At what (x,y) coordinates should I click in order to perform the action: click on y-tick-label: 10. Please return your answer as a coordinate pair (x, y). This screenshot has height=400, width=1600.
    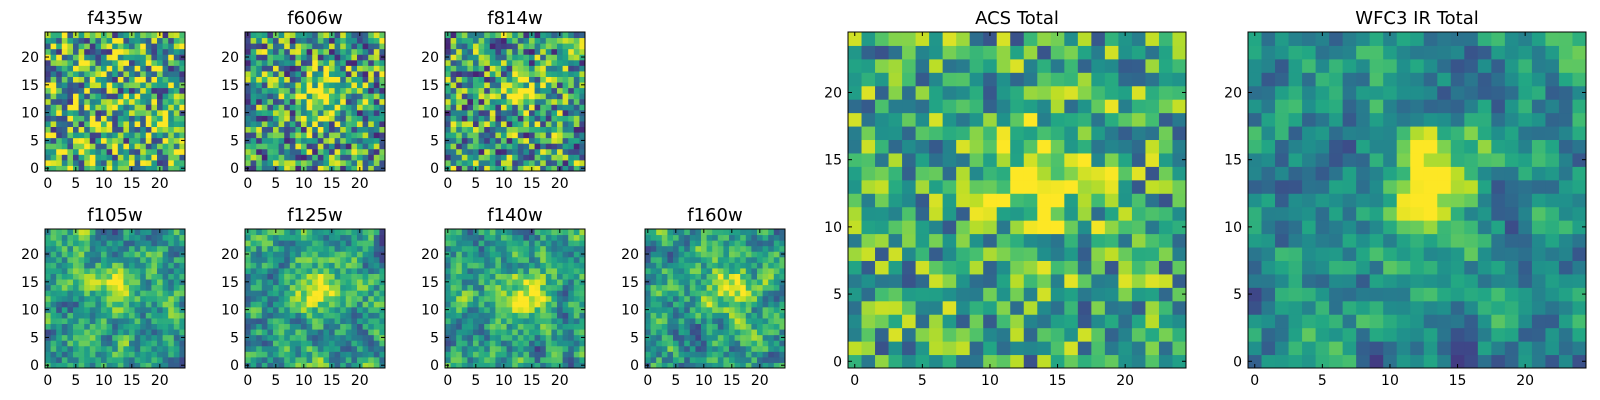
    Looking at the image, I should click on (430, 114).